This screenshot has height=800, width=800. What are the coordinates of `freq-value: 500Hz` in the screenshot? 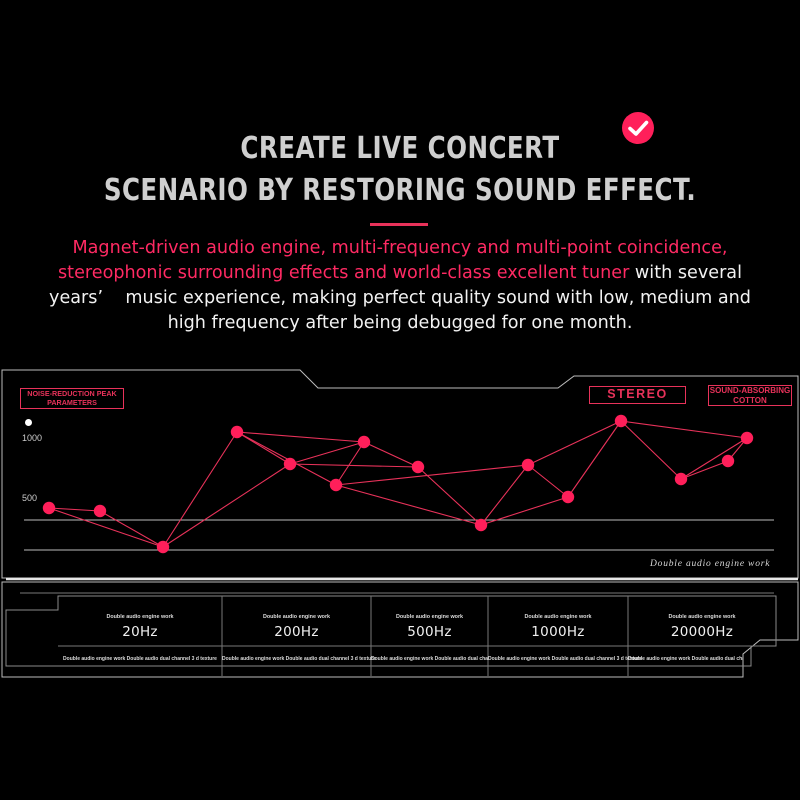 It's located at (429, 632).